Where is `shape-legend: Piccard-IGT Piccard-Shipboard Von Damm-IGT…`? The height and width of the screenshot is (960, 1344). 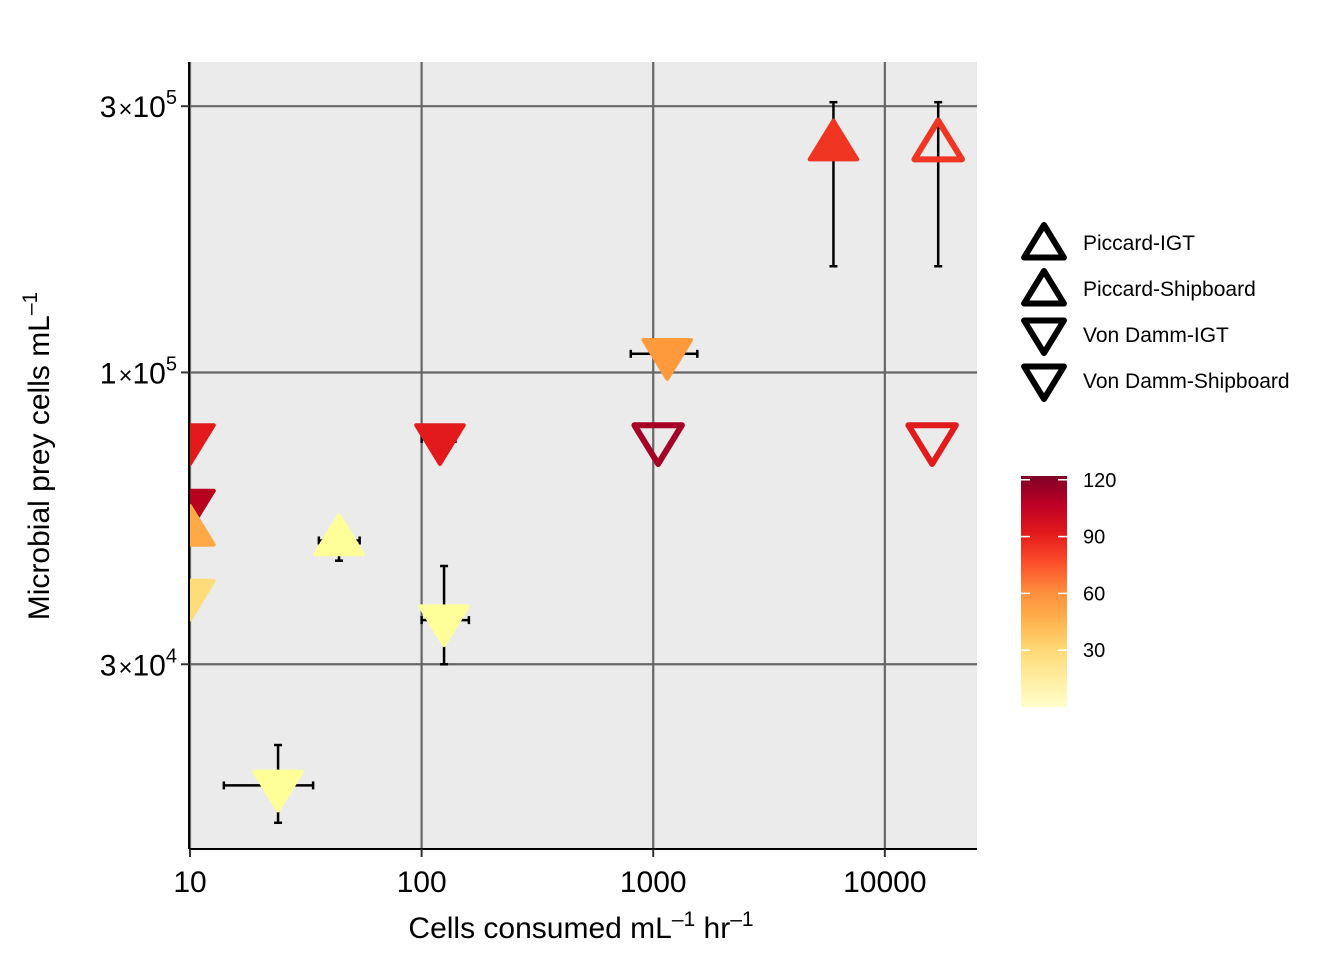 shape-legend: Piccard-IGT Piccard-Shipboard Von Damm-IGT… is located at coordinates (1155, 312).